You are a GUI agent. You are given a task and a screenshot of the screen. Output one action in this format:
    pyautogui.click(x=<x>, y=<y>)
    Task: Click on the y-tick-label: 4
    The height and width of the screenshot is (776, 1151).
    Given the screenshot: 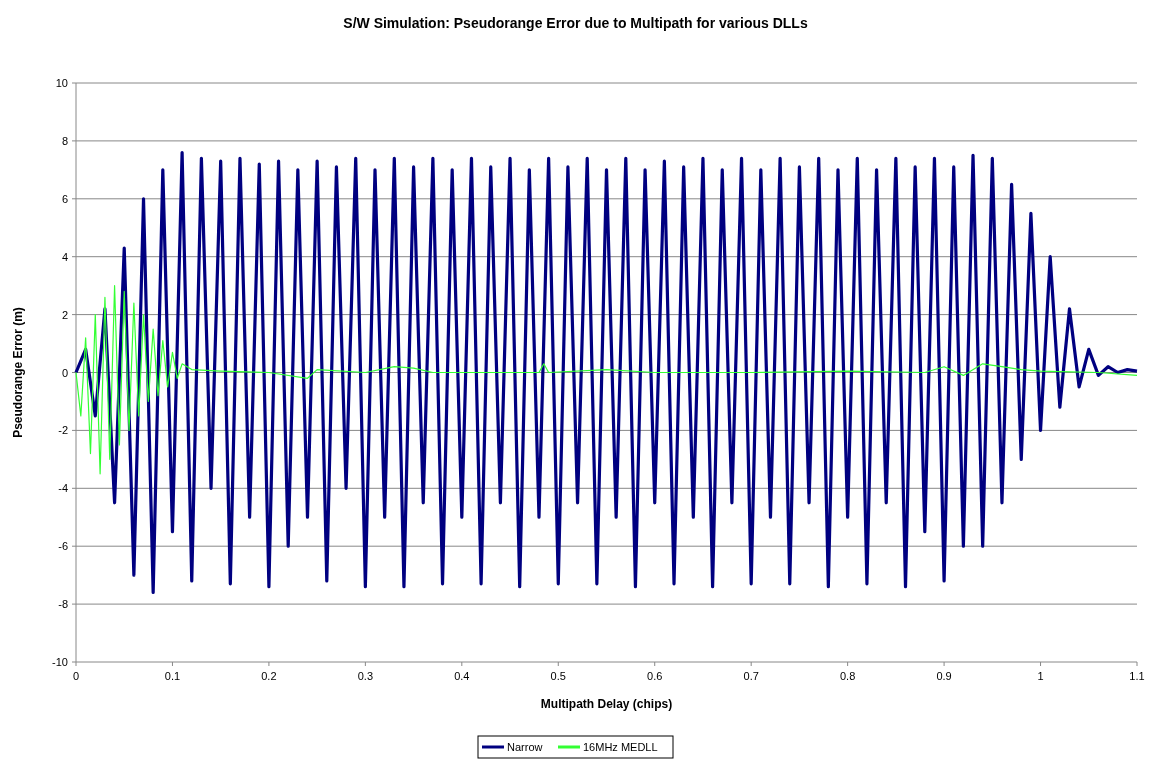 What is the action you would take?
    pyautogui.click(x=64, y=256)
    